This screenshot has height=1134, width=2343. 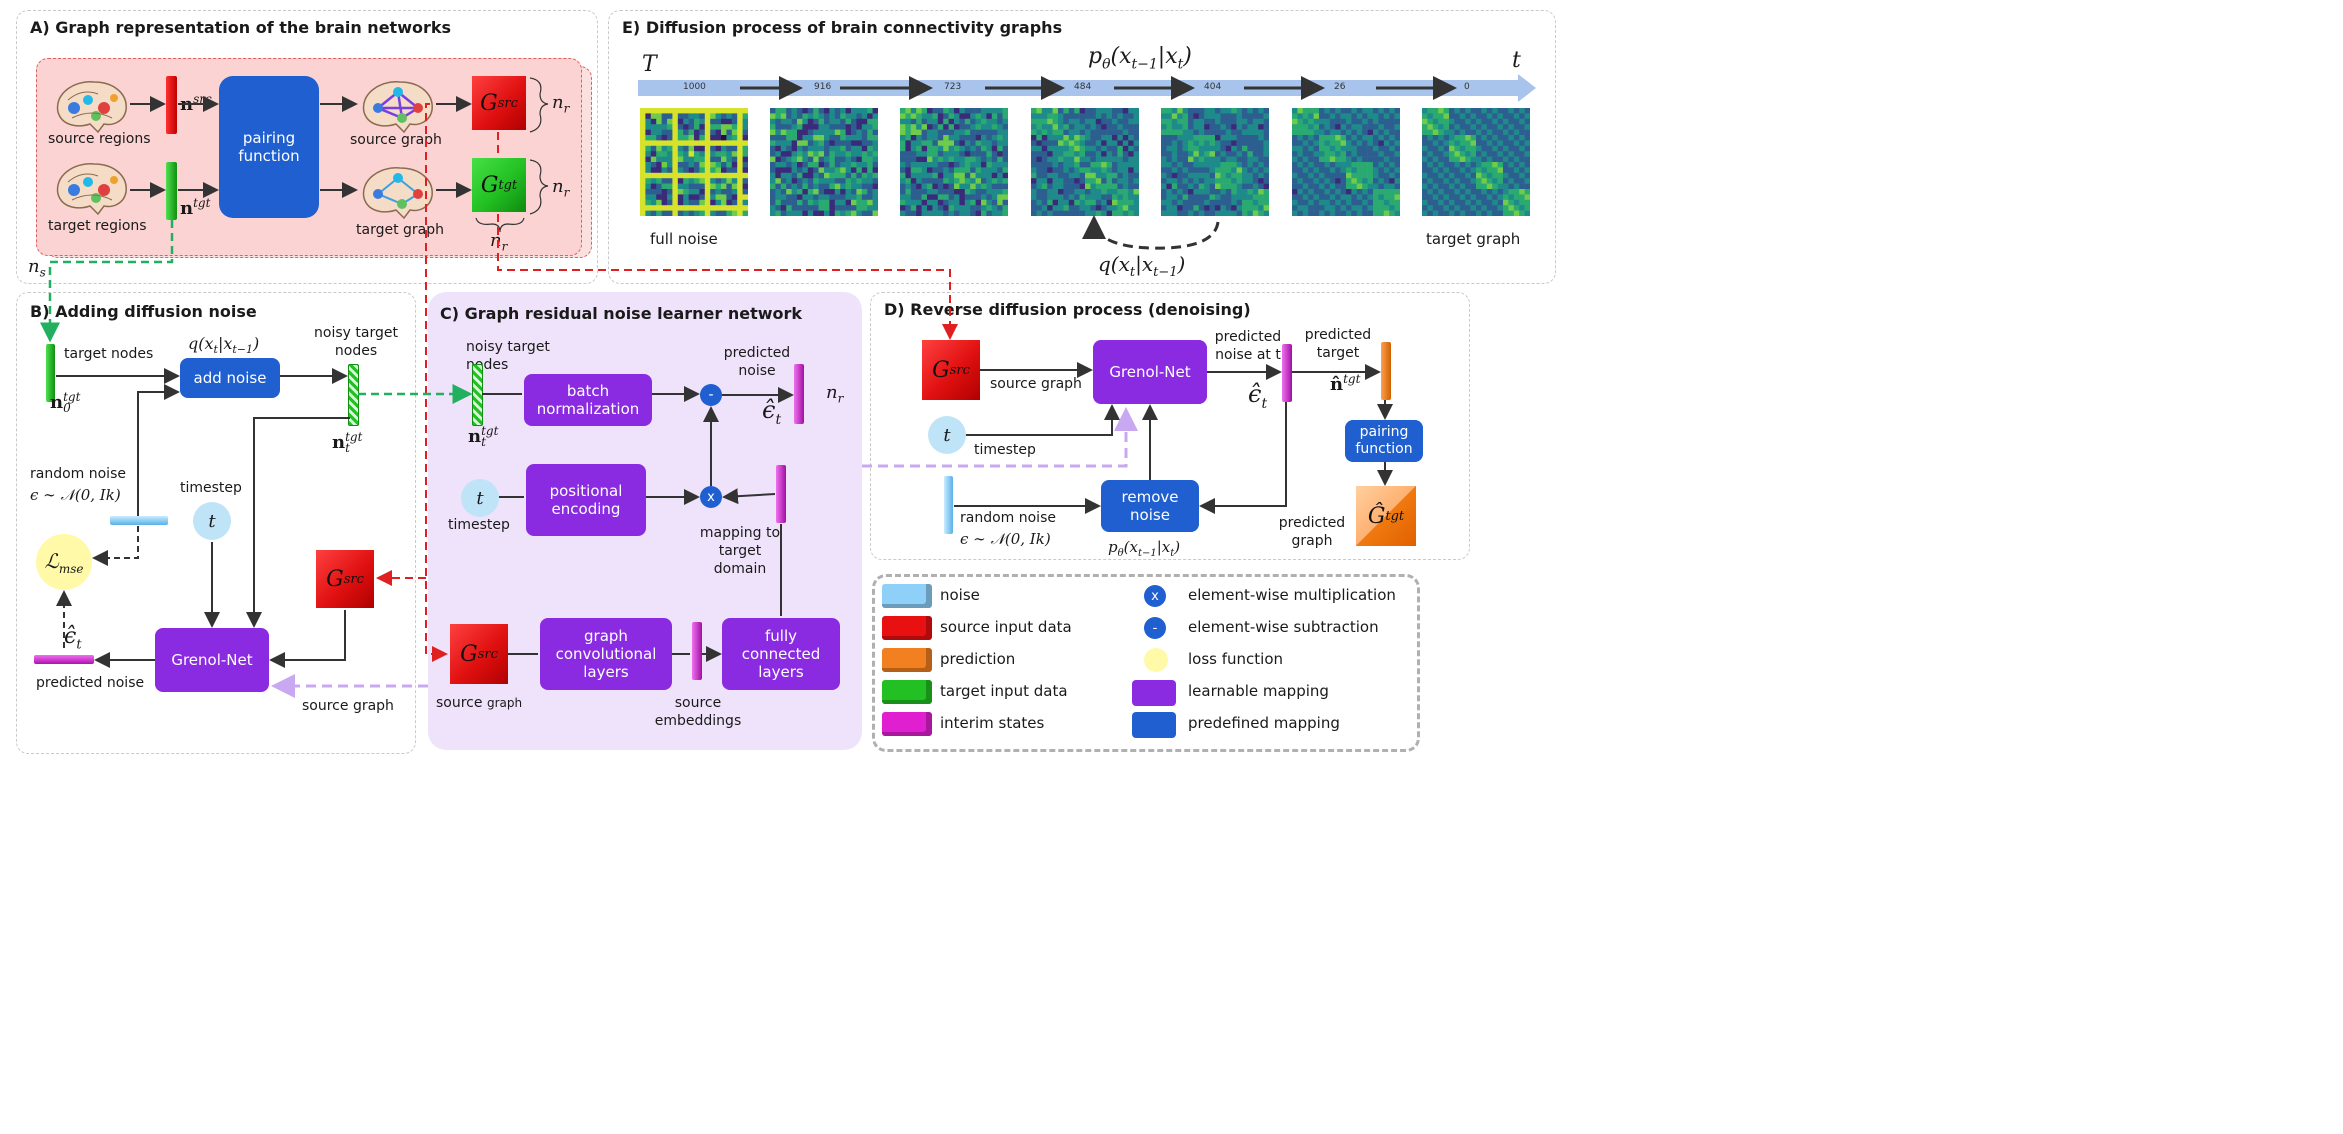 What do you see at coordinates (1283, 627) in the screenshot?
I see `legend-label: element-wise subtraction` at bounding box center [1283, 627].